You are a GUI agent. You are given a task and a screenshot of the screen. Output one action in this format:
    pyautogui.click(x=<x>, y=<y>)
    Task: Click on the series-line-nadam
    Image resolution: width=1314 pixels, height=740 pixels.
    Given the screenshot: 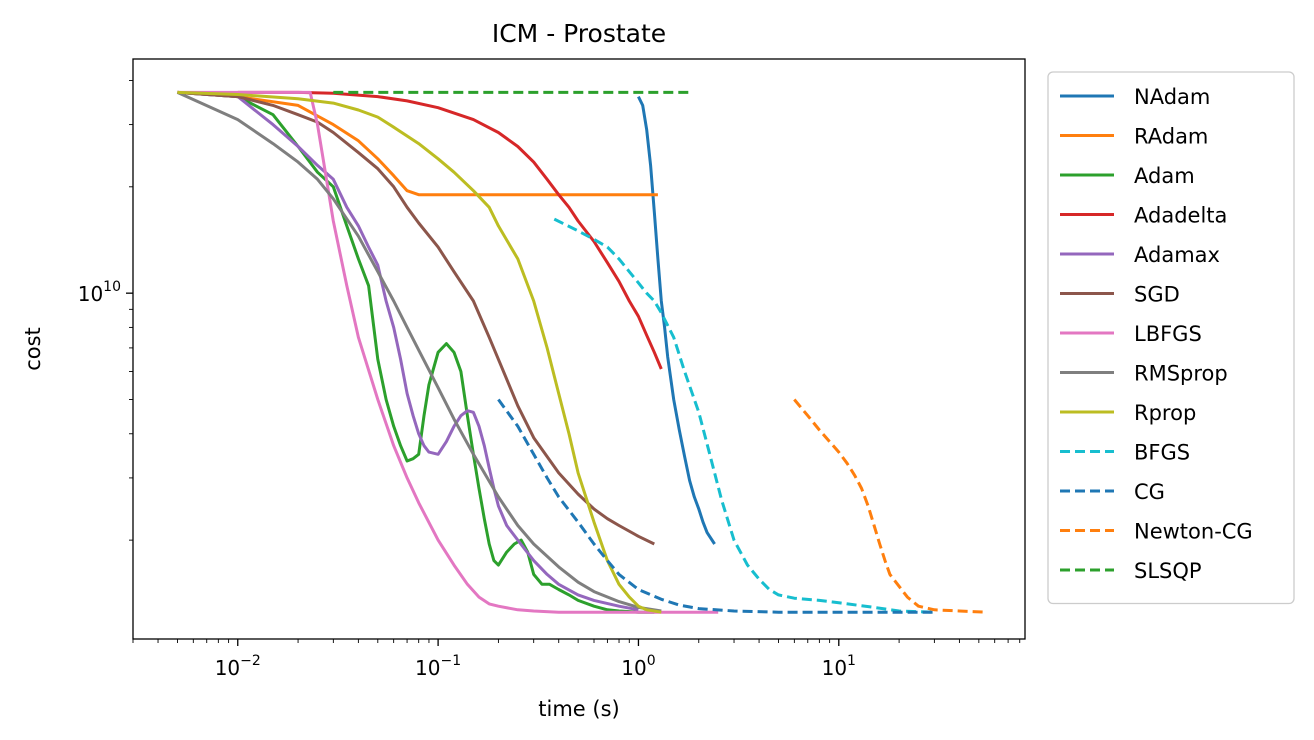 What is the action you would take?
    pyautogui.click(x=676, y=320)
    